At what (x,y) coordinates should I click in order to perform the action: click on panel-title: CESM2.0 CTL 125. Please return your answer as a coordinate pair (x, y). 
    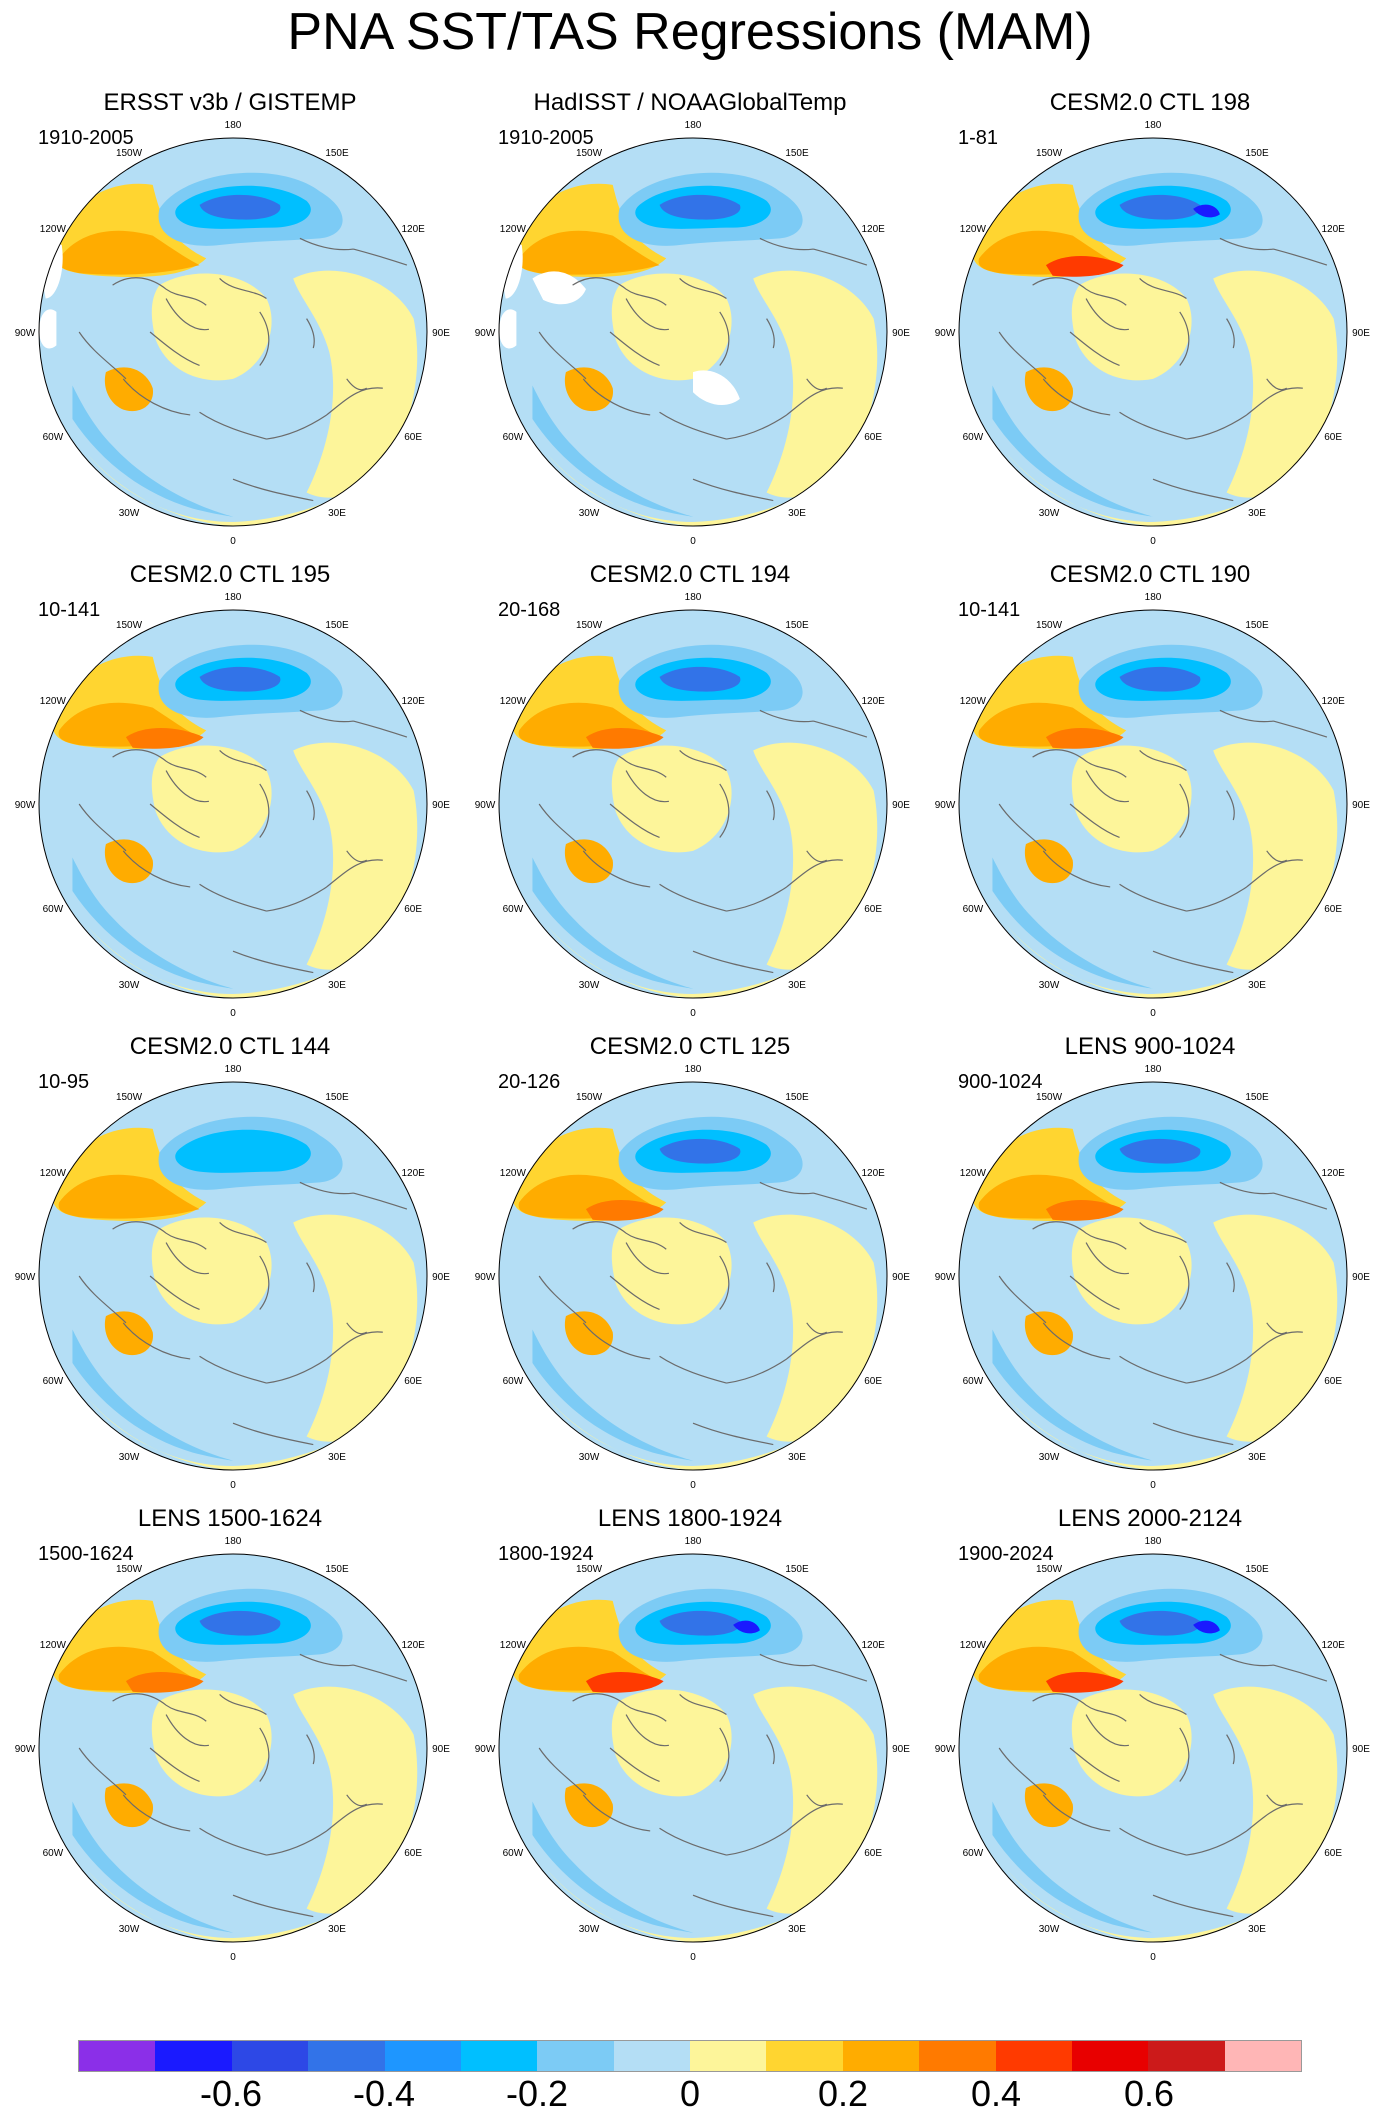
    Looking at the image, I should click on (690, 1046).